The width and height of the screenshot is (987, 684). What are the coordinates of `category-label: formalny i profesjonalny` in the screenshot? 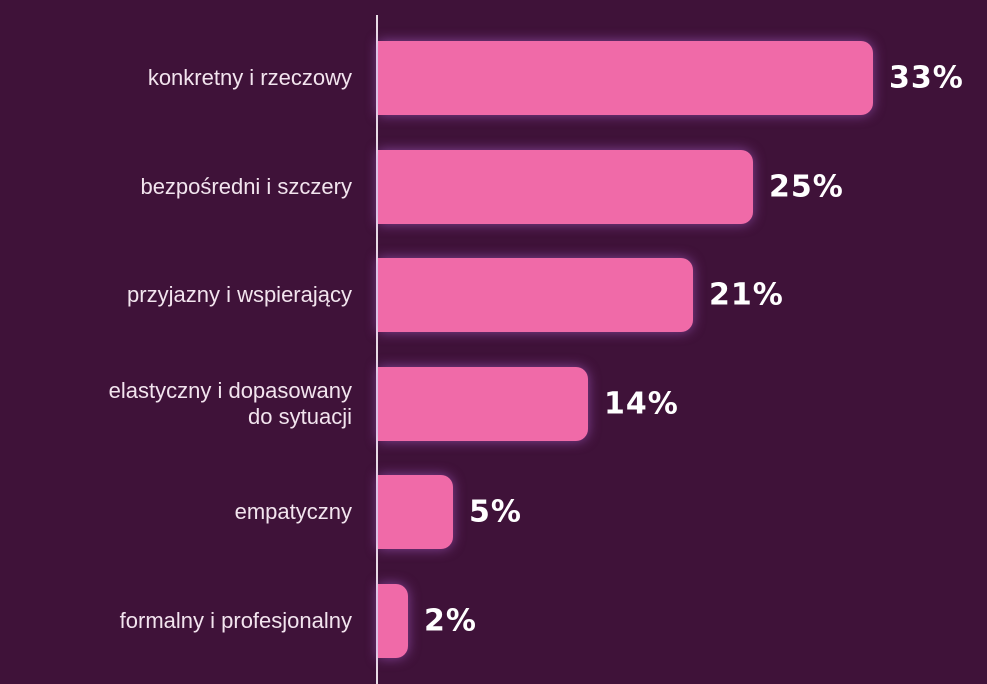 It's located at (235, 620).